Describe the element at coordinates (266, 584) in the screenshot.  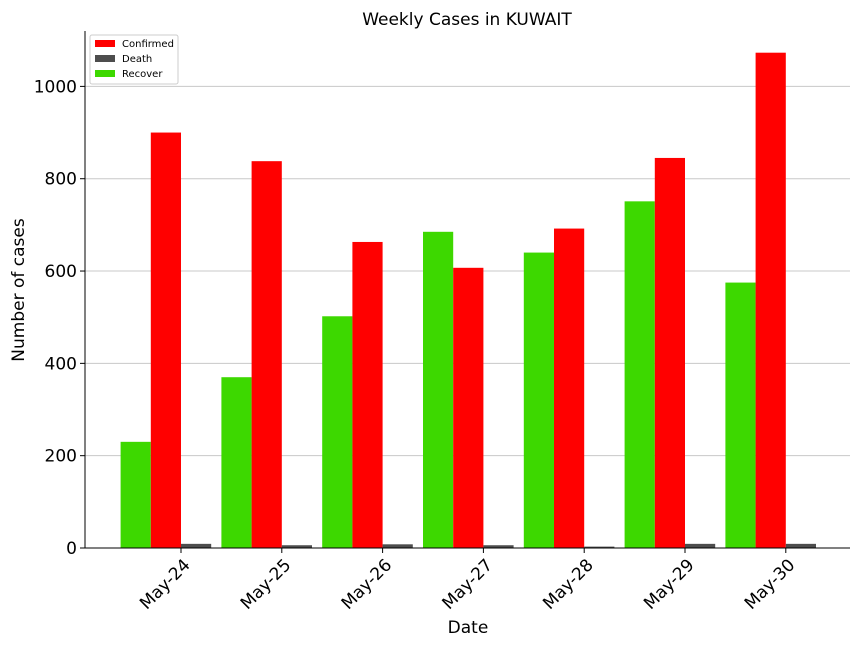
I see `x-tick-label: May-25` at that location.